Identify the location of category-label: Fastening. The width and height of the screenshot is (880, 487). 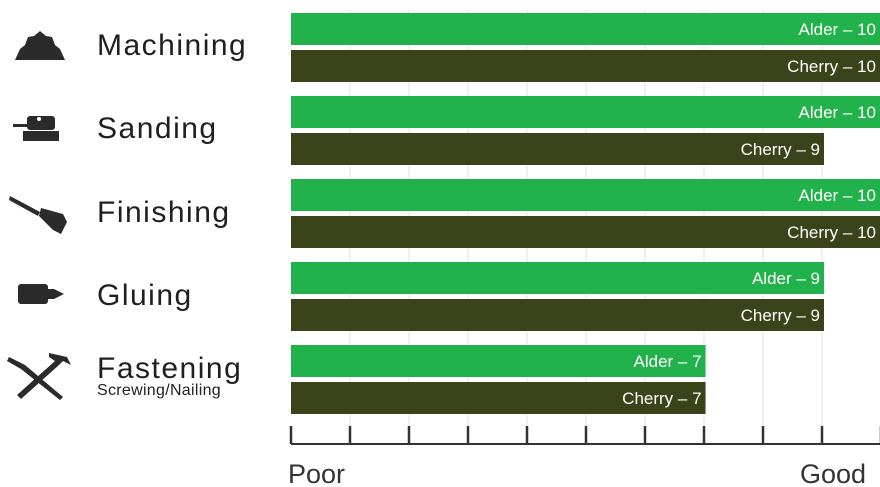
(170, 368).